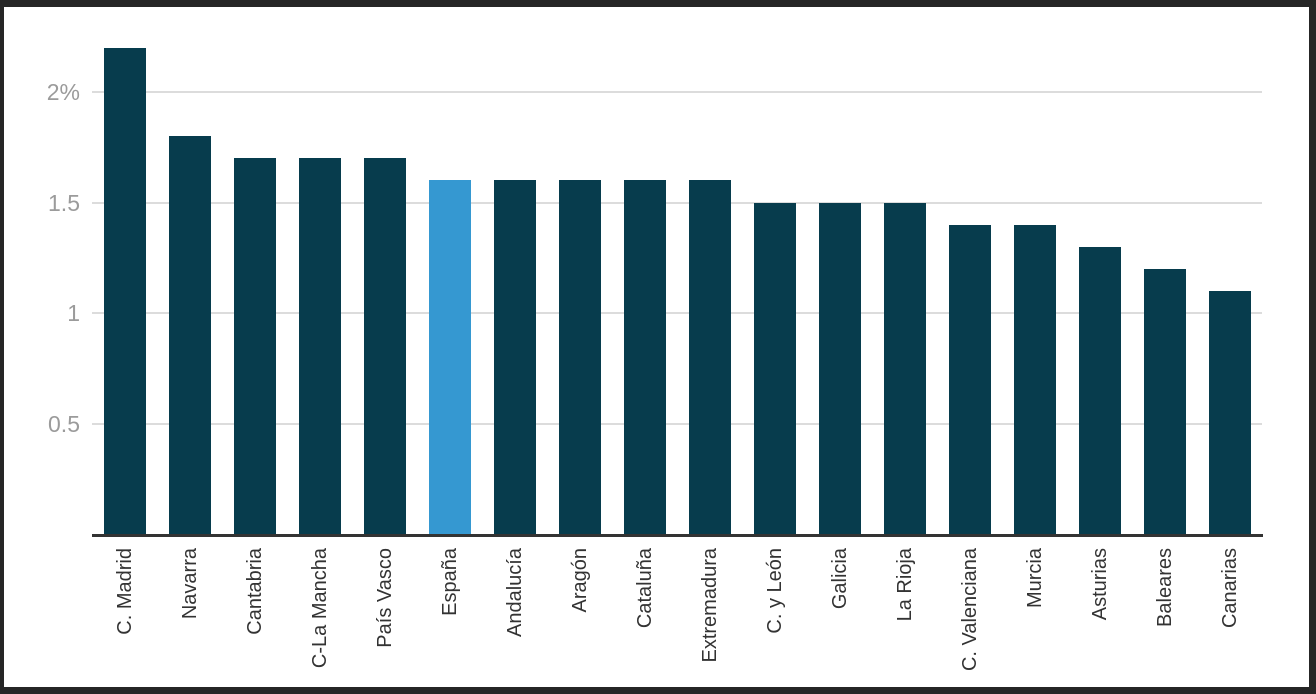 The image size is (1316, 694). Describe the element at coordinates (64, 202) in the screenshot. I see `y-axis-tick-label: 1.5` at that location.